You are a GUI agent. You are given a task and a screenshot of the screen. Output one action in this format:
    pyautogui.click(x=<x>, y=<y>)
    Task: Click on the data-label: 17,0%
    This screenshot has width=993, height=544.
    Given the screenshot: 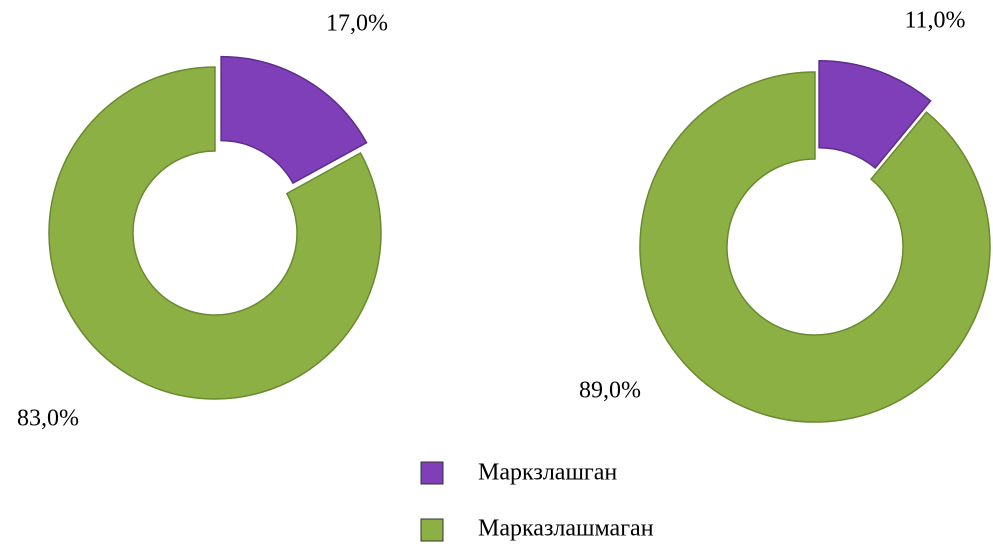 What is the action you would take?
    pyautogui.click(x=357, y=24)
    